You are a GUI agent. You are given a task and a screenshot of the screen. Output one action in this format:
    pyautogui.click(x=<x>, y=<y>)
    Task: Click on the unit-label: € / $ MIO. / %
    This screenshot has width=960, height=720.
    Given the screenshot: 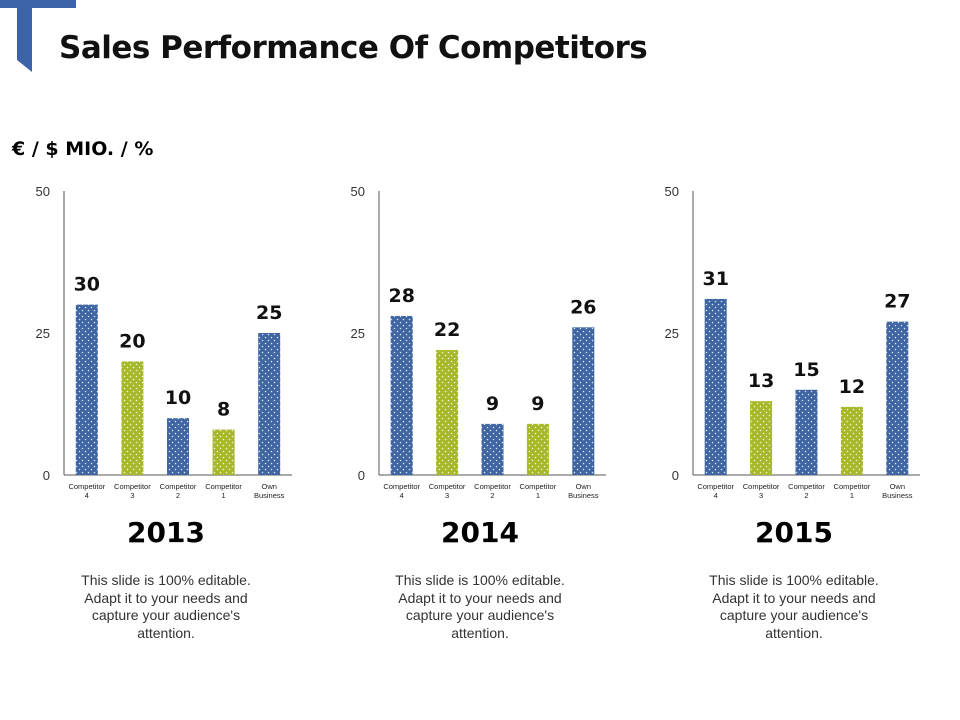 What is the action you would take?
    pyautogui.click(x=83, y=149)
    